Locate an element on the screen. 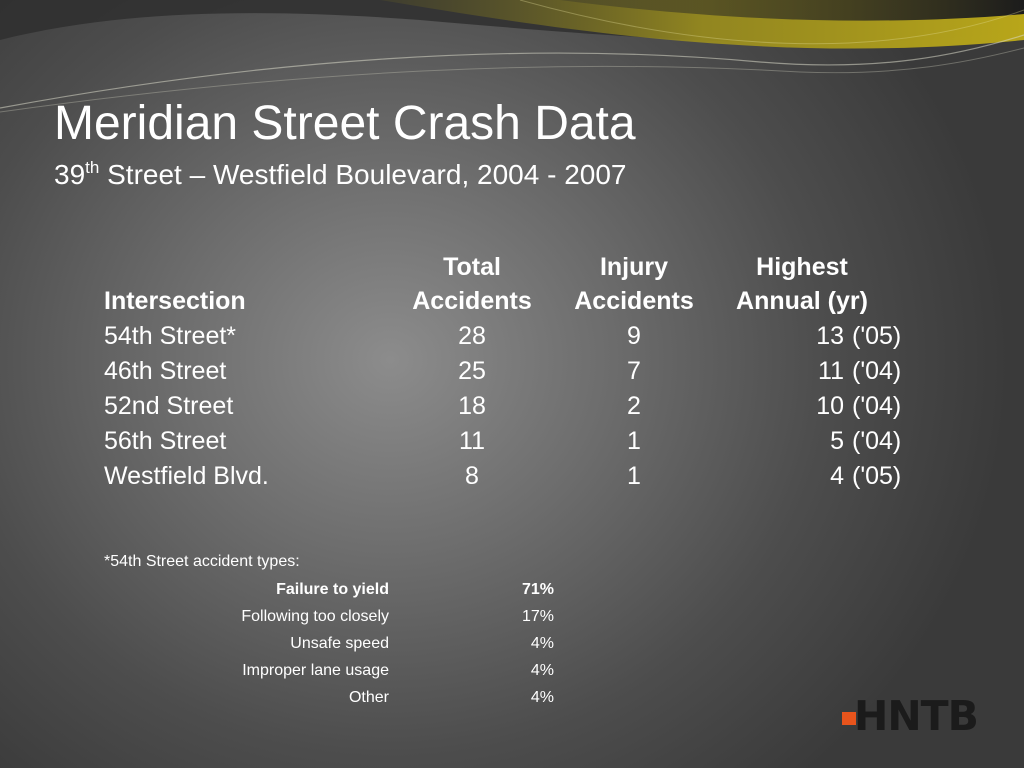  accident-types-note: *54th Street accident types: is located at coordinates (202, 561).